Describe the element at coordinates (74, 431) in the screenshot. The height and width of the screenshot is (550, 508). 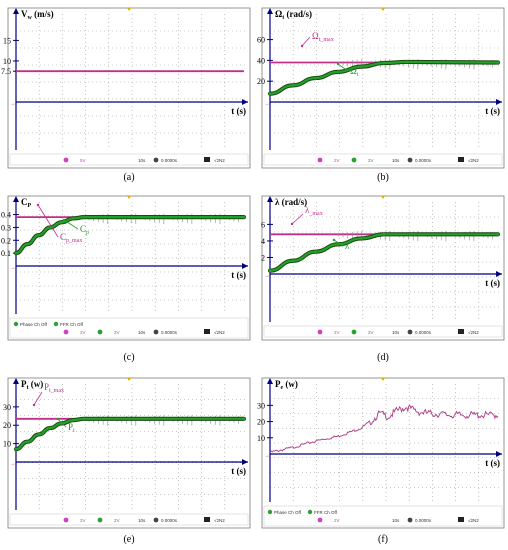
I see `annotation-pt-sub: t` at that location.